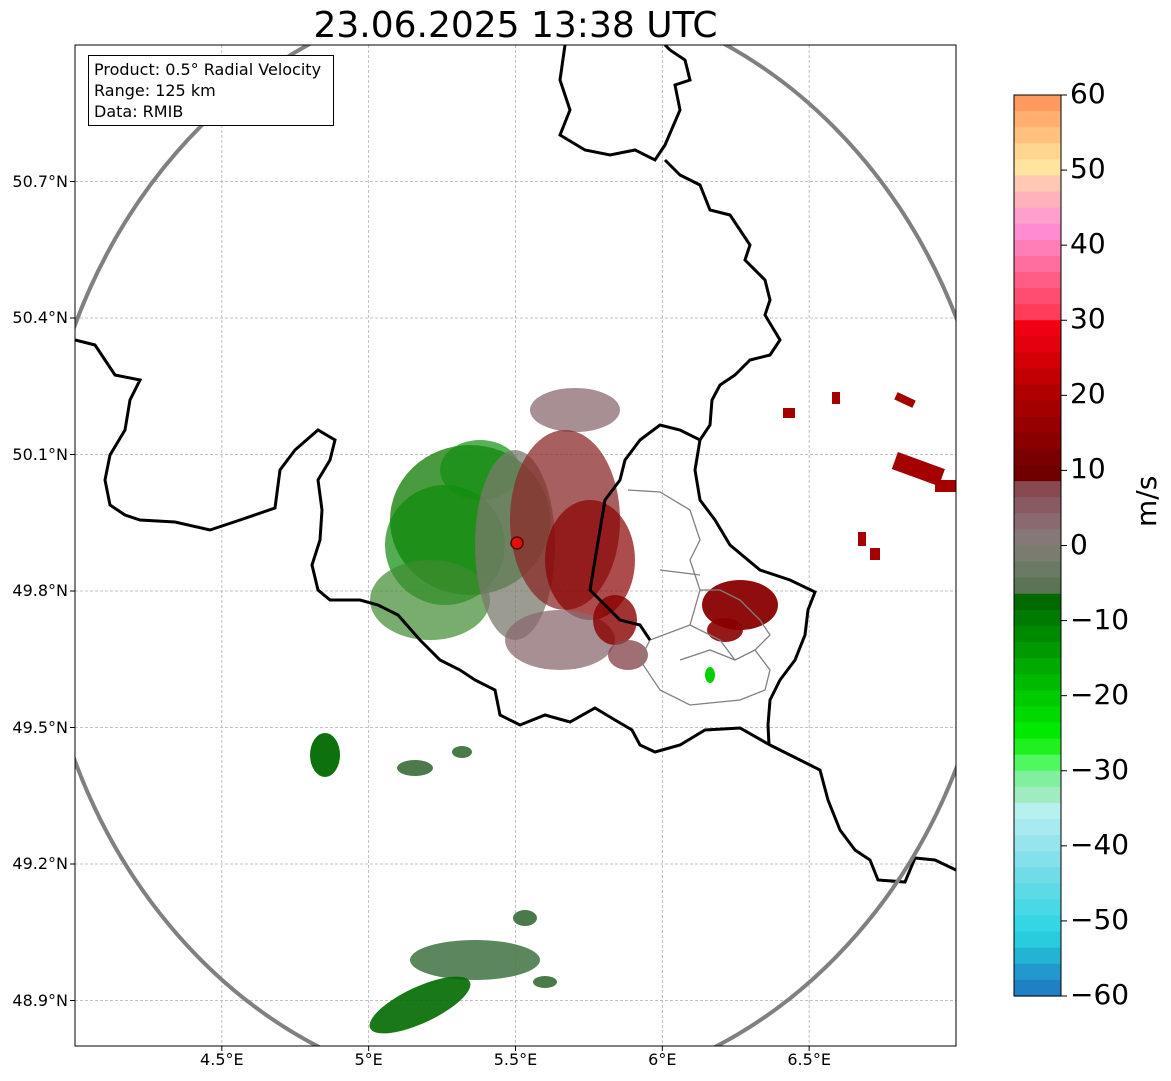  Describe the element at coordinates (155, 90) in the screenshot. I see `range-label: Range: 125 km` at that location.